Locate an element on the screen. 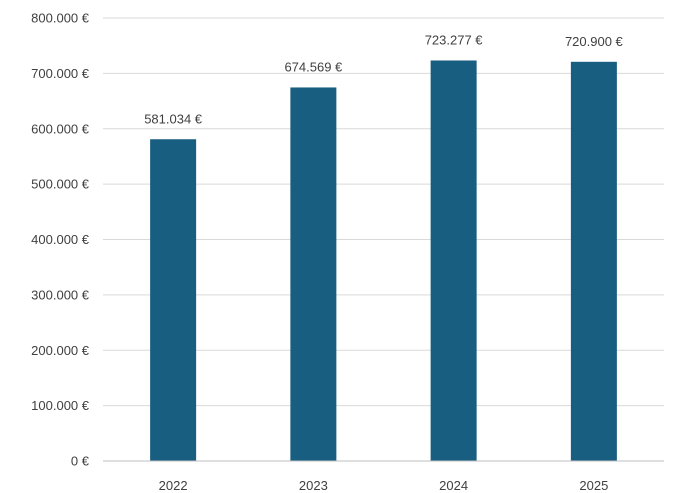 The width and height of the screenshot is (675, 493). x-tick-label: 2024 is located at coordinates (453, 485).